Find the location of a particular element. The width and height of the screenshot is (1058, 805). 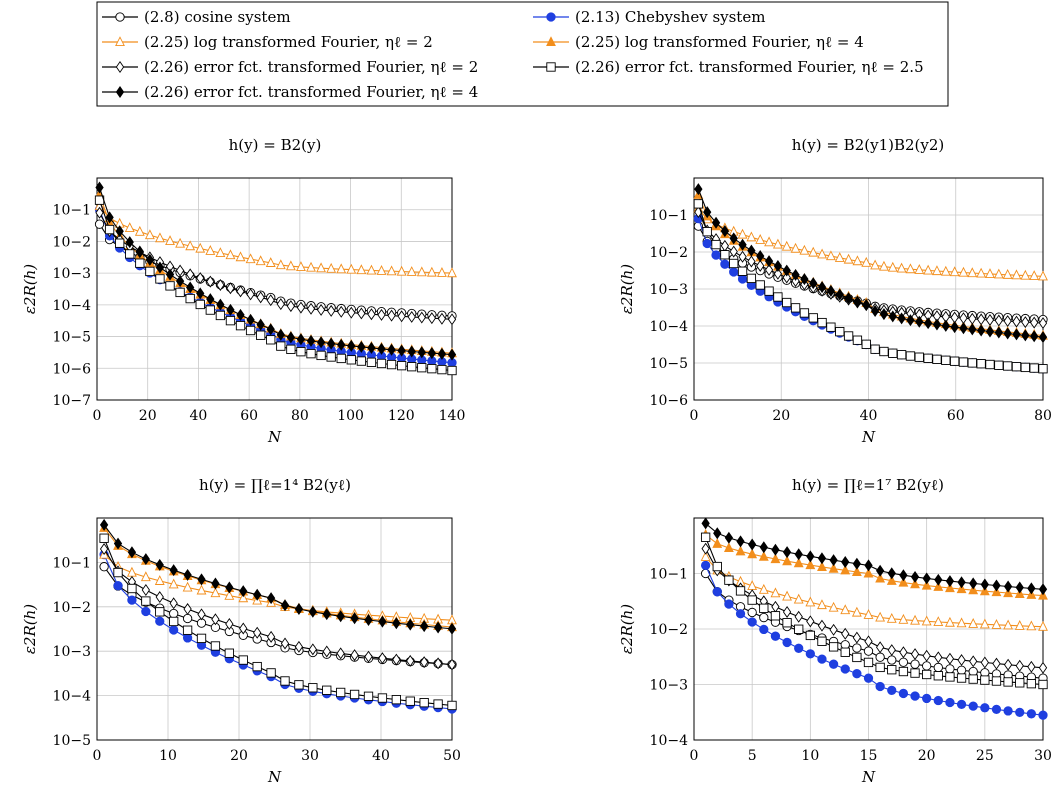

series-cheb is located at coordinates (278, 631).